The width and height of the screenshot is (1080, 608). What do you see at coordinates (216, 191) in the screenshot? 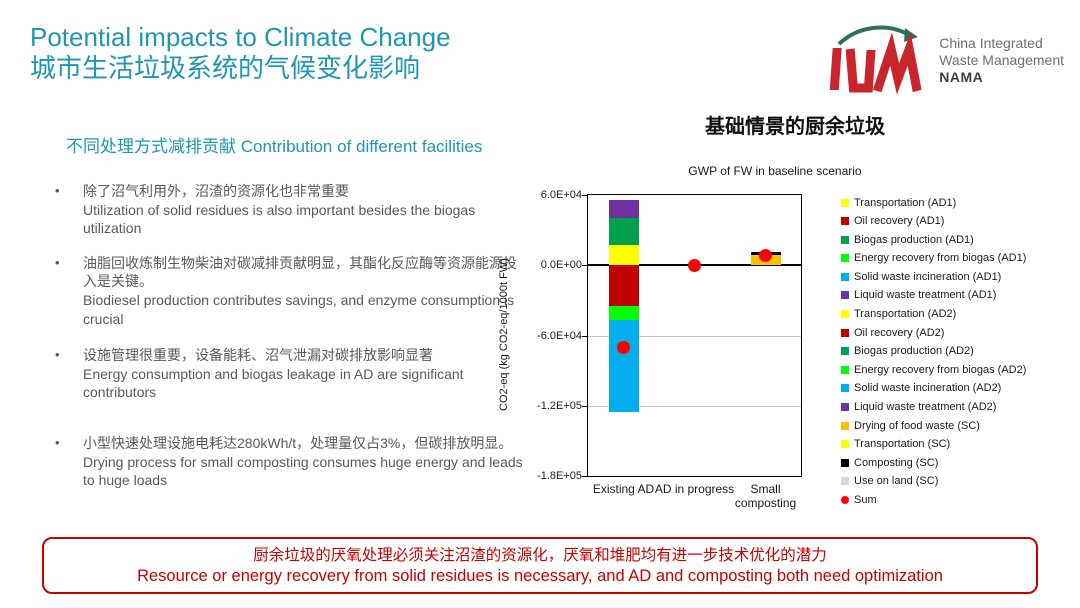
I see `bullet-text-zh: 除了沼气利用外，沼渣的资源化也非常重要` at bounding box center [216, 191].